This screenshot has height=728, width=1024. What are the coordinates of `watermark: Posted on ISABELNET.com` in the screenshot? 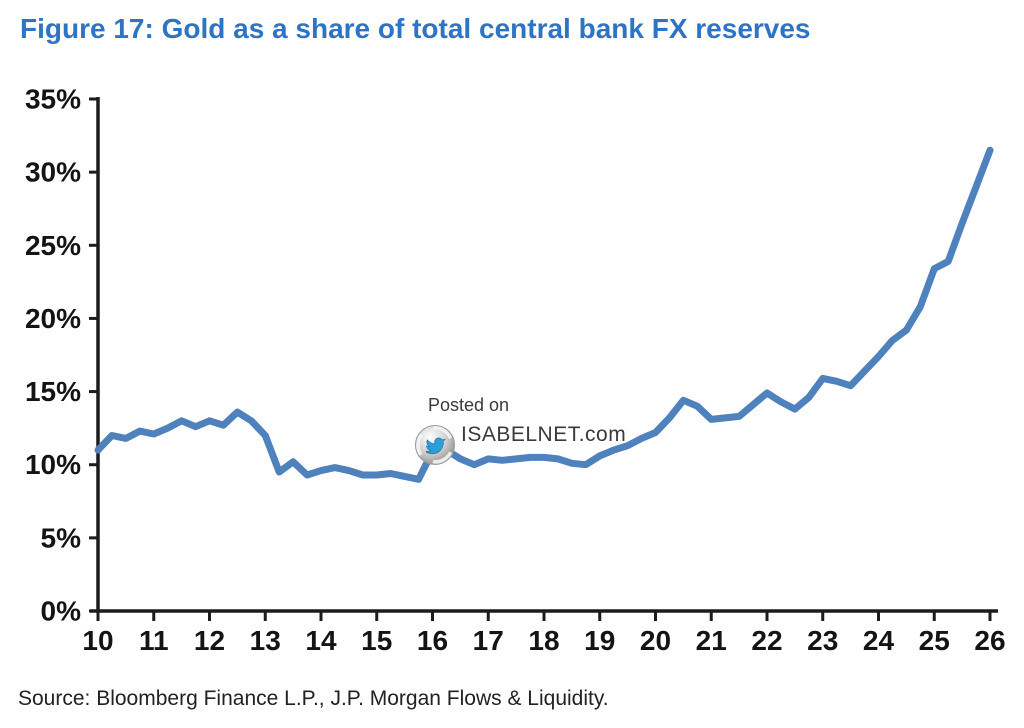 It's located at (529, 434).